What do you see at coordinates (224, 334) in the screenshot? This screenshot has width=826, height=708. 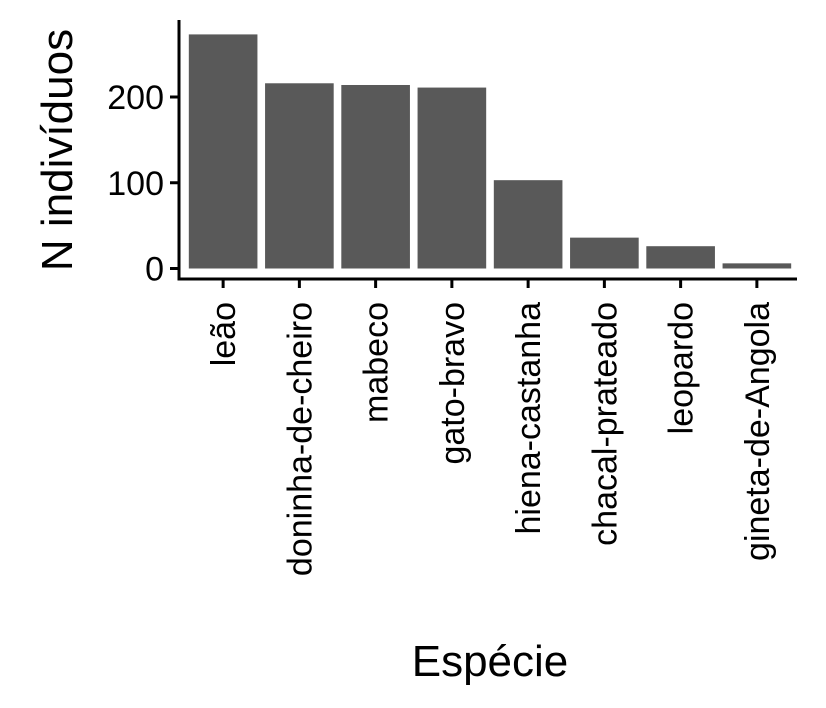 I see `x-tick-label-0: leão` at bounding box center [224, 334].